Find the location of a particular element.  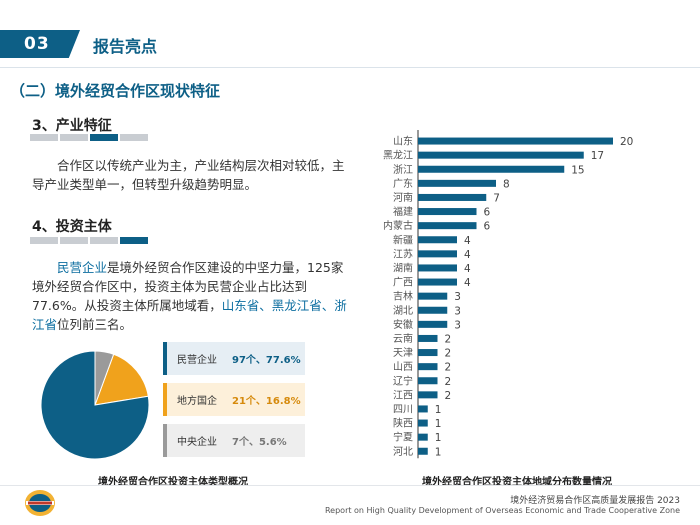

investor-title: 4、投资主体 is located at coordinates (72, 227).